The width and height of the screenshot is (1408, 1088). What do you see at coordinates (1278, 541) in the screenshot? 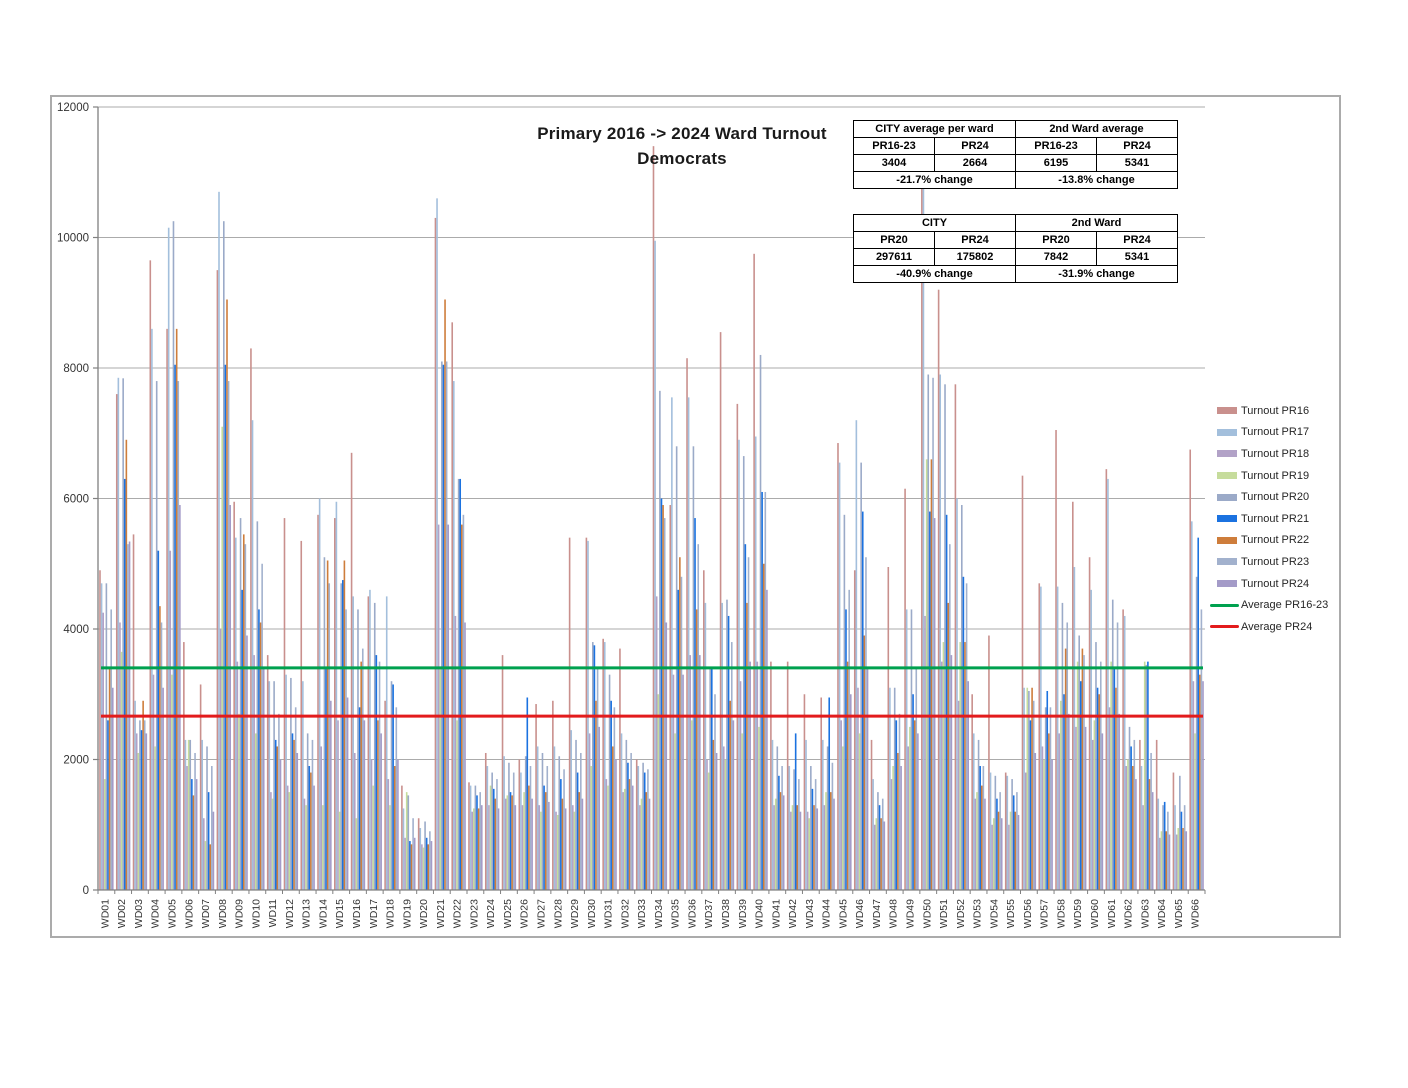
I see `legend-item-turnout-pr22: Turnout PR22` at bounding box center [1278, 541].